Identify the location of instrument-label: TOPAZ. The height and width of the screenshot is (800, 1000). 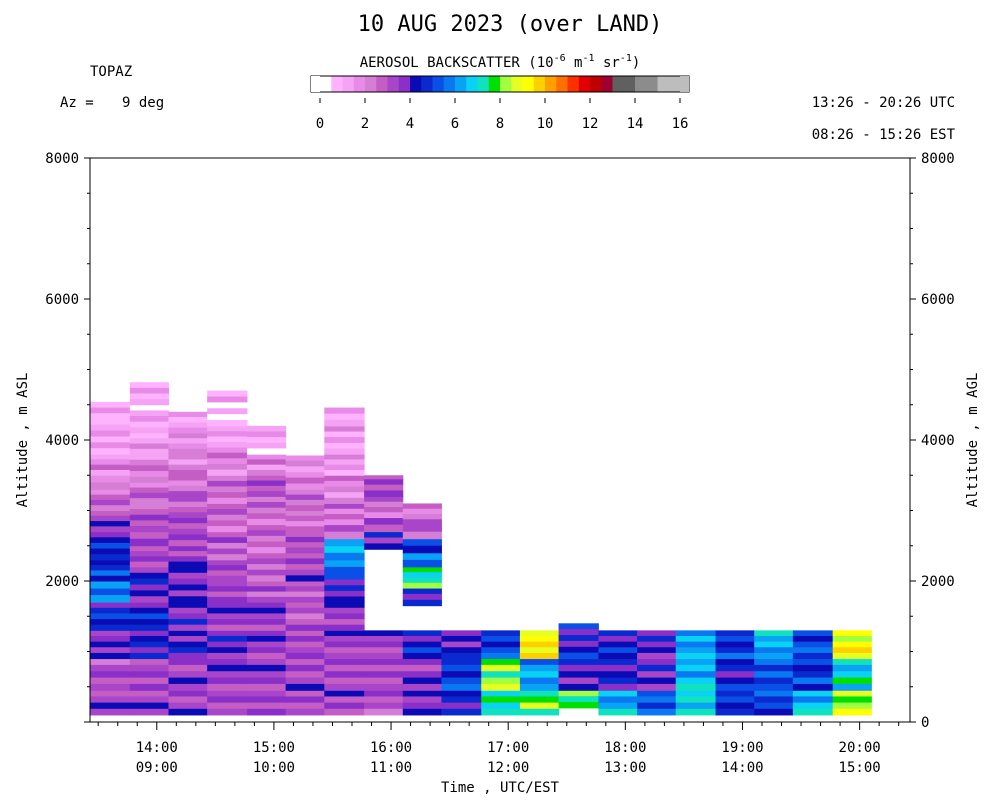
(111, 72).